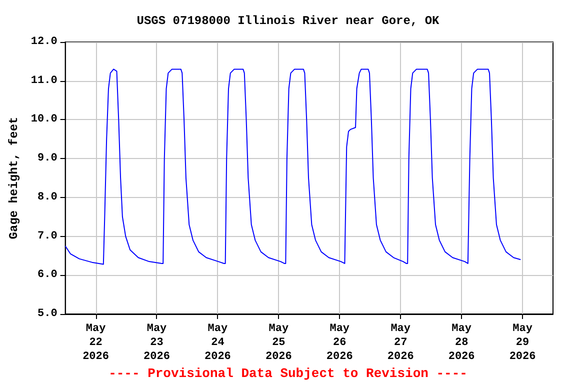 This screenshot has height=384, width=576. I want to click on y-tick-label: 8.0, so click(47, 197).